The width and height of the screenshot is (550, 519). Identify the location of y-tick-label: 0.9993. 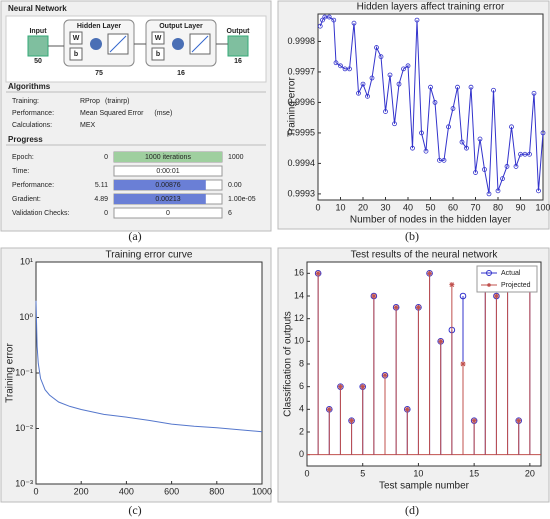
(301, 193).